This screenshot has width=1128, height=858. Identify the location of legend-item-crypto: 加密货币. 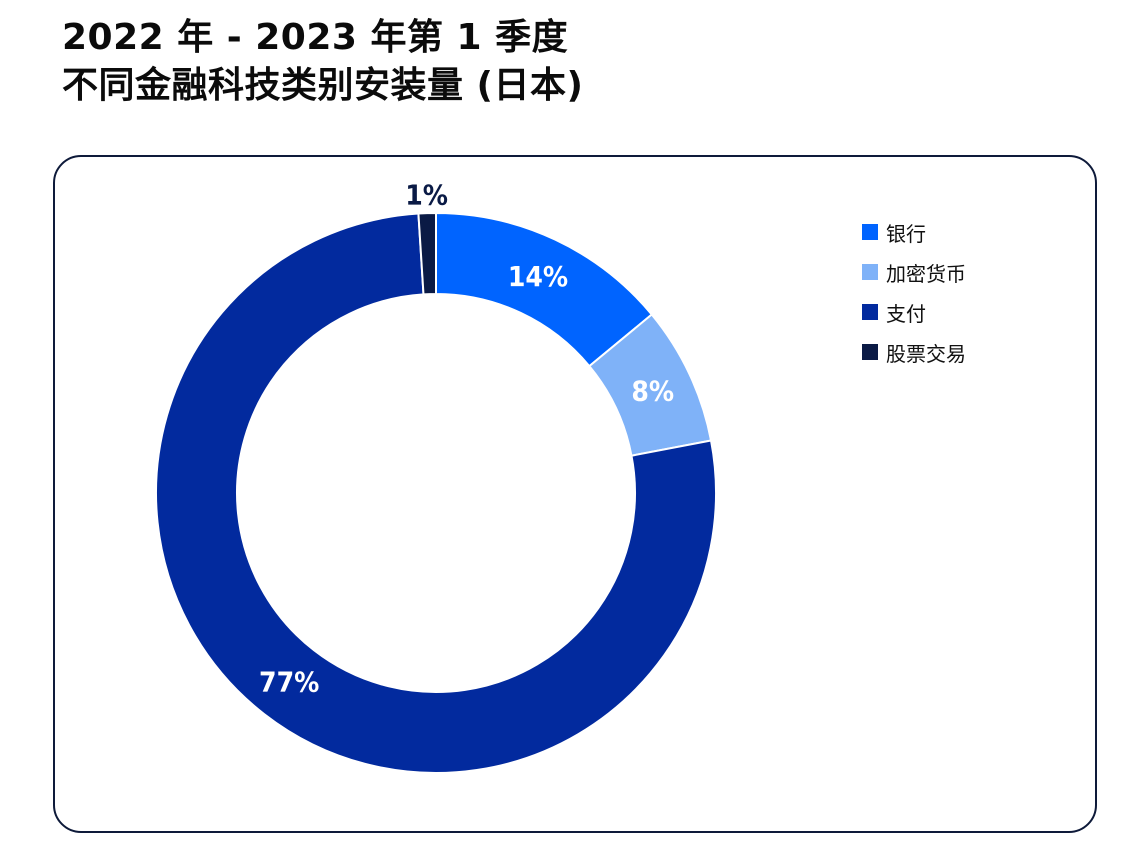
(914, 272).